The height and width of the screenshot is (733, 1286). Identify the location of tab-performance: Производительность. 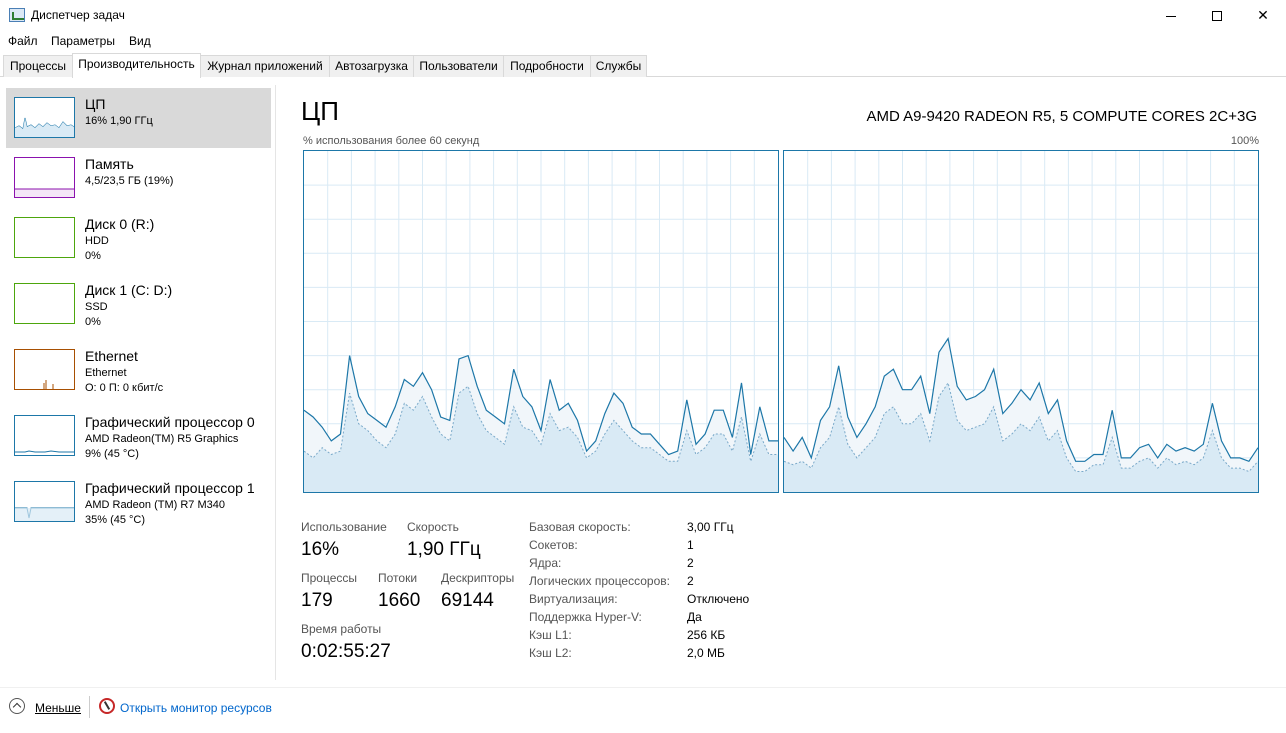
(136, 65).